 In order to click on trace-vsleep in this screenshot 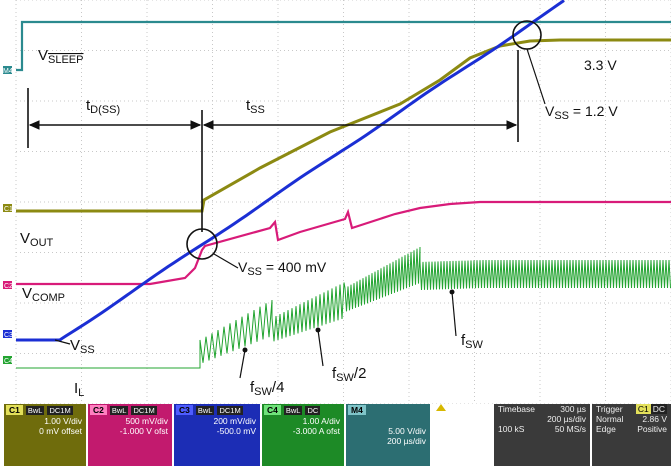, I will do `click(343, 46)`.